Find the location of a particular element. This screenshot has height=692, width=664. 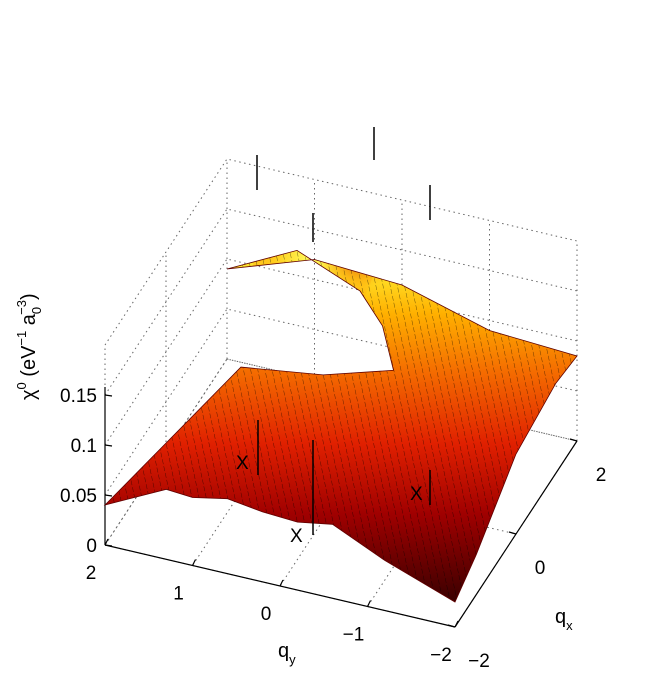

x-tick-label-1: 0 is located at coordinates (540, 568).